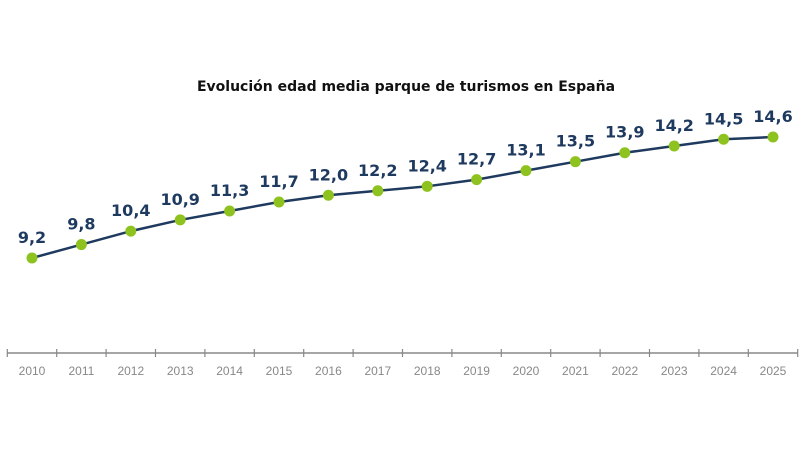 This screenshot has height=450, width=800. What do you see at coordinates (723, 371) in the screenshot?
I see `x-tick-label: 2024` at bounding box center [723, 371].